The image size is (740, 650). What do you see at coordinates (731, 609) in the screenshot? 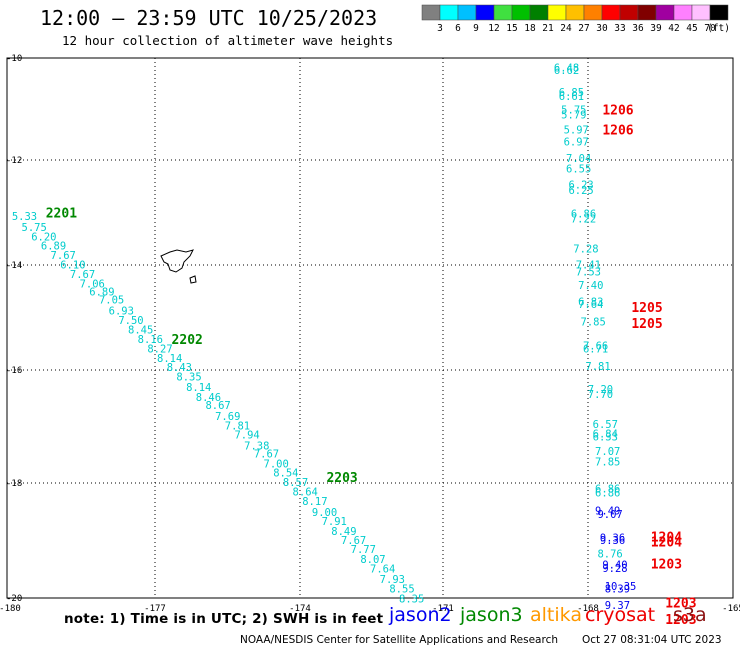
I see `x-tick-label: -165` at bounding box center [731, 609].